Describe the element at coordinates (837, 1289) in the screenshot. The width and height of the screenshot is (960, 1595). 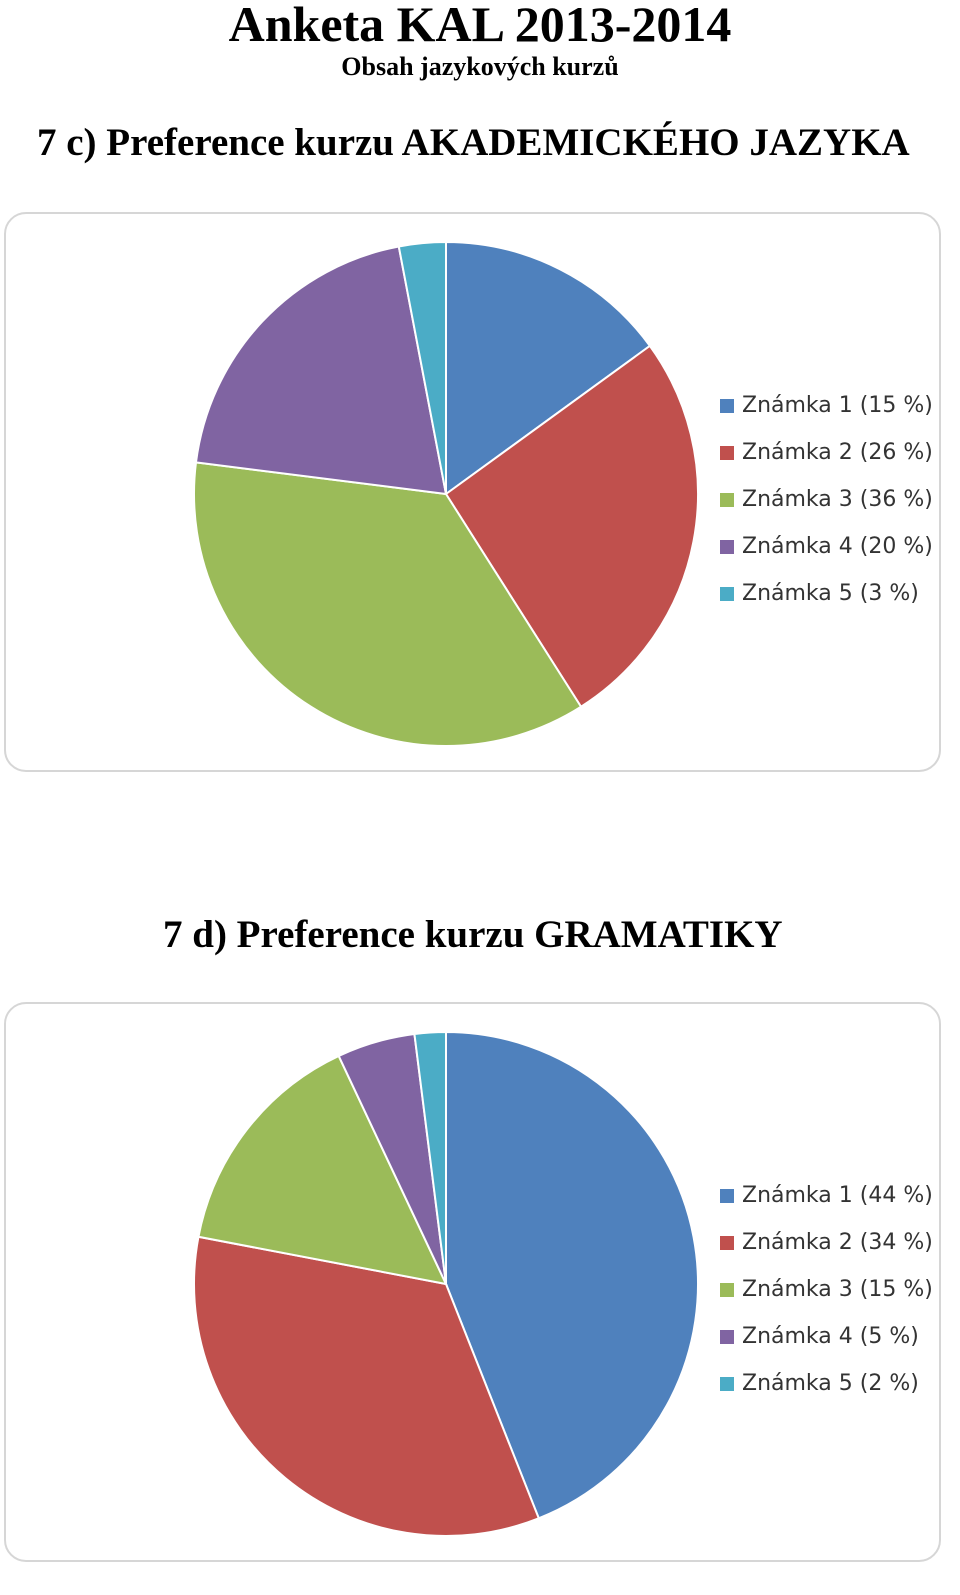
I see `legend-label: Známka 3 (15 %)` at that location.